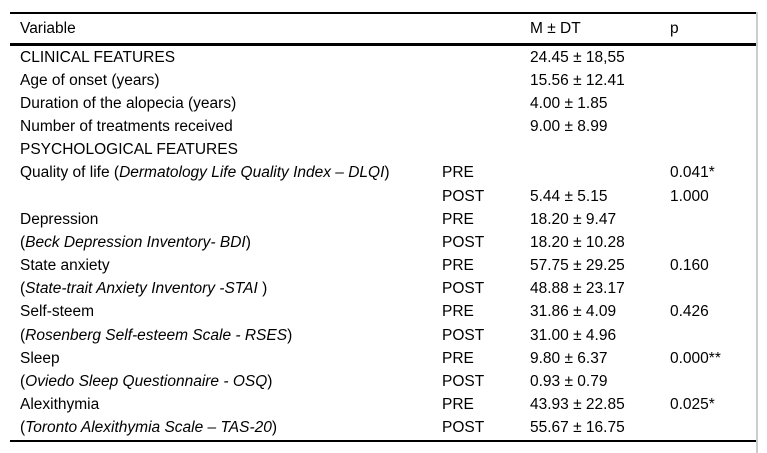 The image size is (767, 453). What do you see at coordinates (689, 312) in the screenshot?
I see `p-cell: 0.426` at bounding box center [689, 312].